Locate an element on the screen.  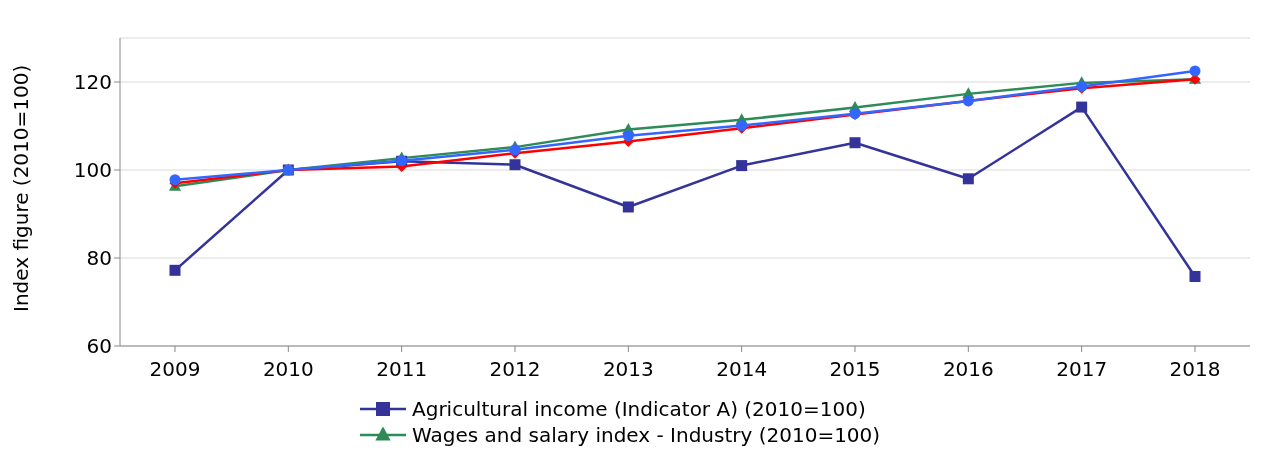
y-tick-label: 120 is located at coordinates (92, 82).